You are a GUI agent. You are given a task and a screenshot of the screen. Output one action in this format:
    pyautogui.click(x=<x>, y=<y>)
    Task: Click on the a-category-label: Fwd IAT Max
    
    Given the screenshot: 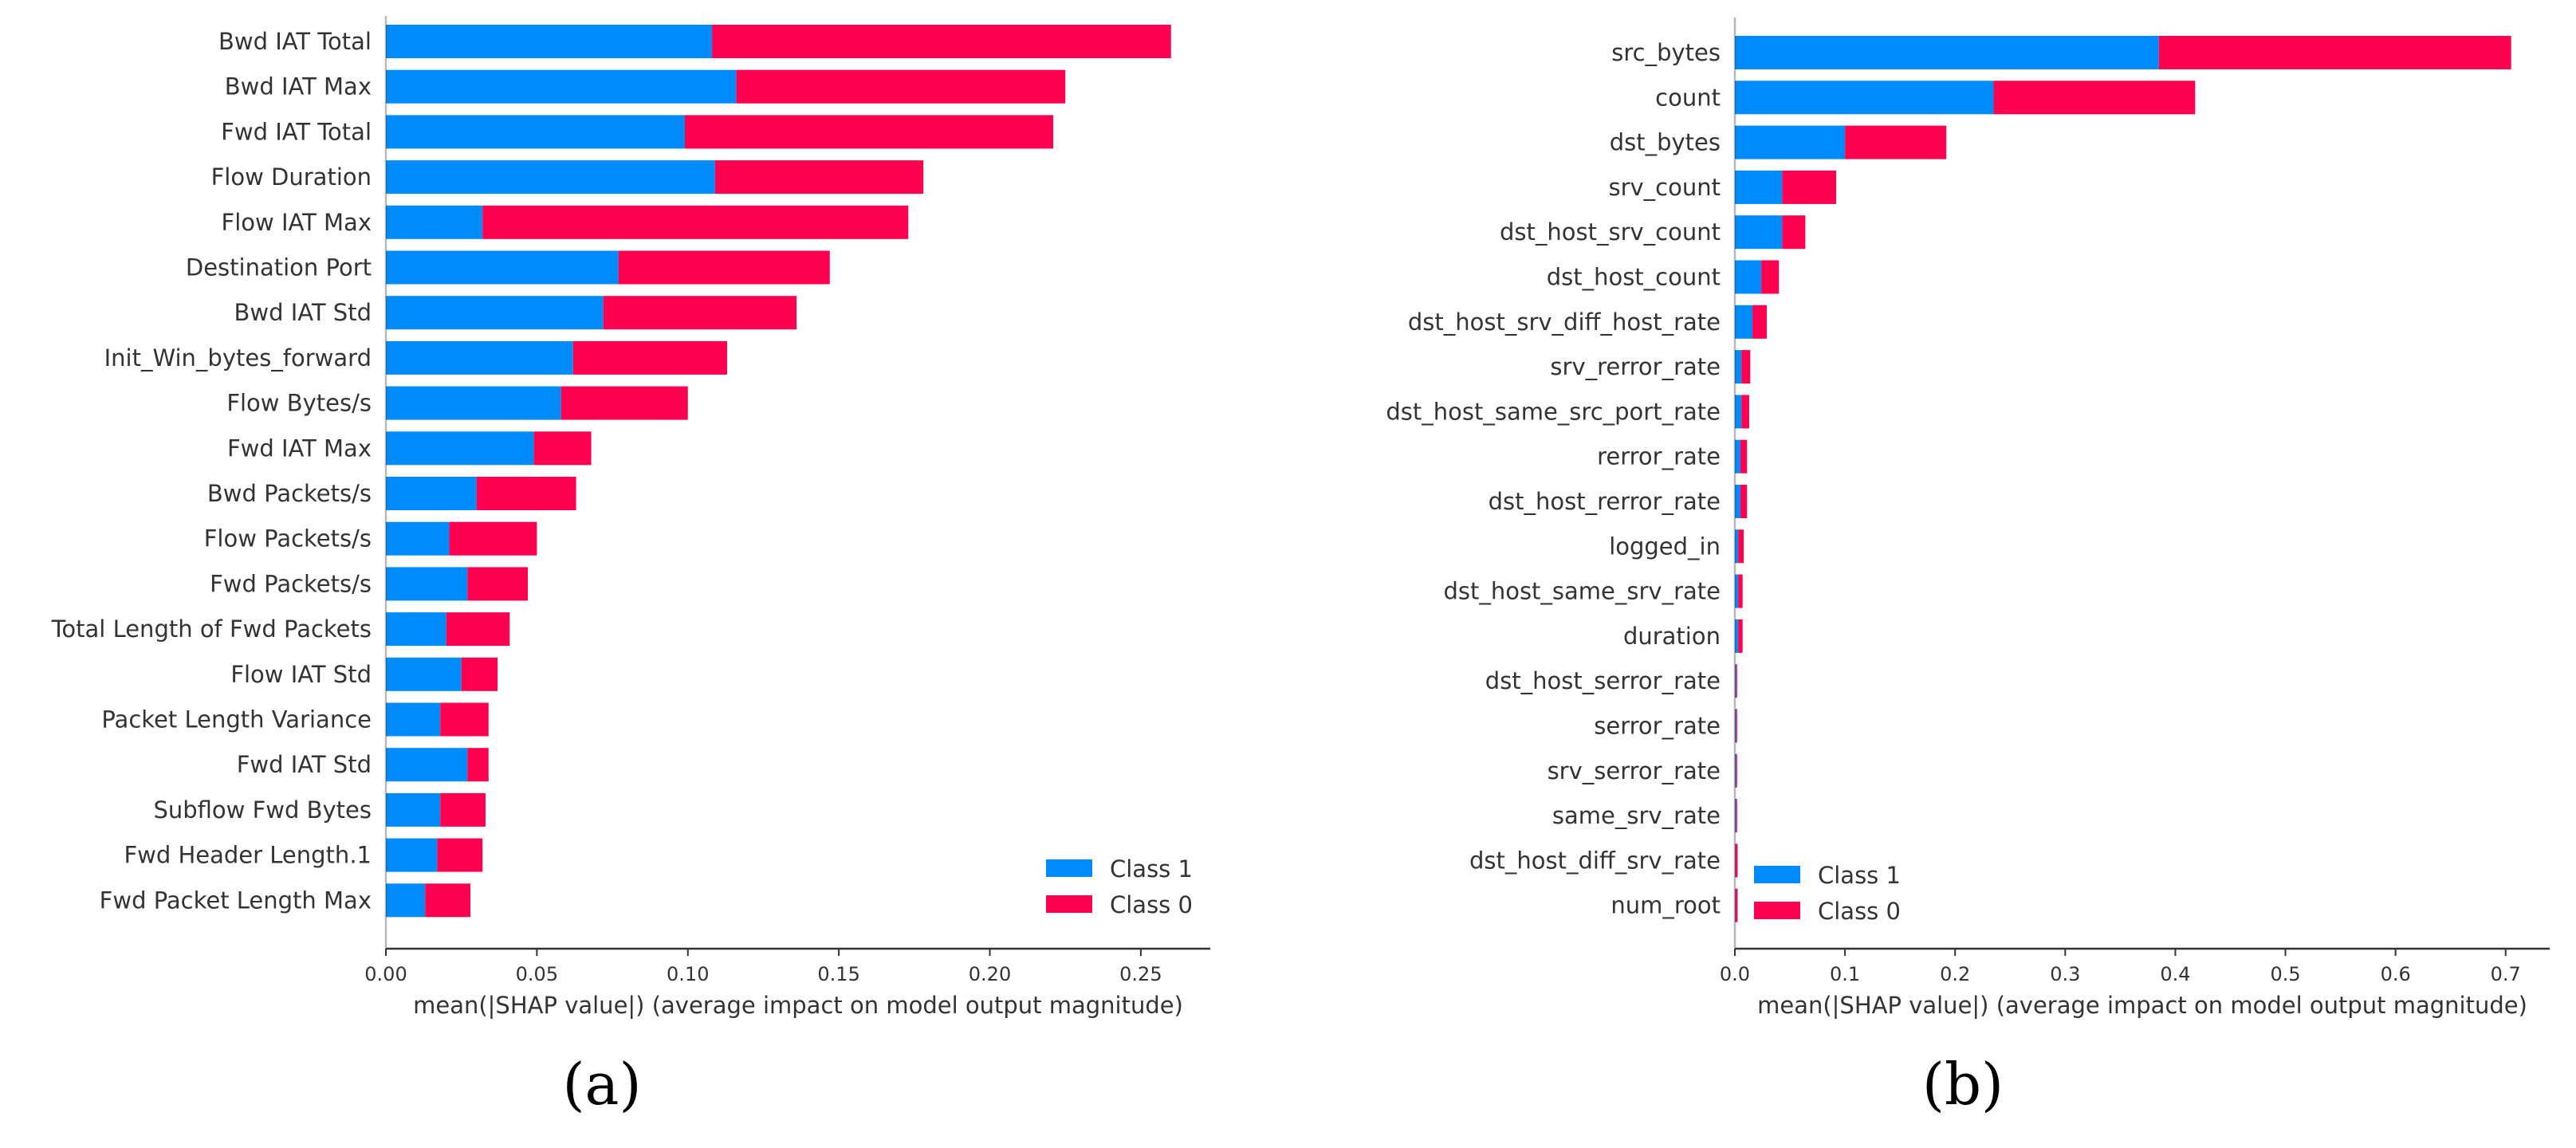 What is the action you would take?
    pyautogui.click(x=299, y=448)
    